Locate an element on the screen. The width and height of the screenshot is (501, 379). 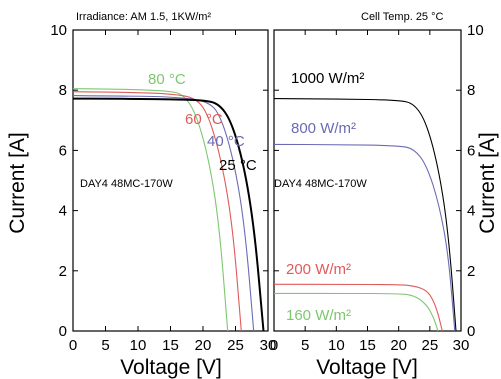
right-panel-title: Cell Temp. 25 °C is located at coordinates (402, 17).